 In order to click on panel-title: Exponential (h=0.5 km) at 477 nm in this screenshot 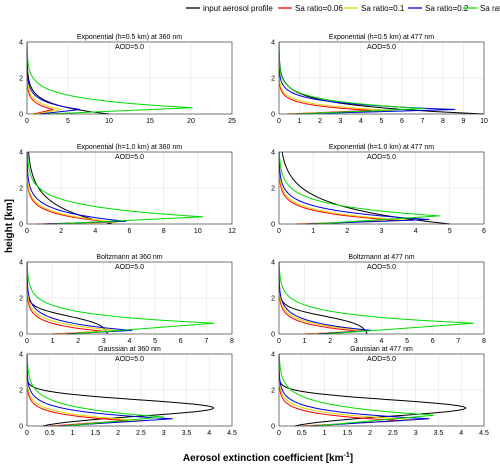, I will do `click(381, 37)`.